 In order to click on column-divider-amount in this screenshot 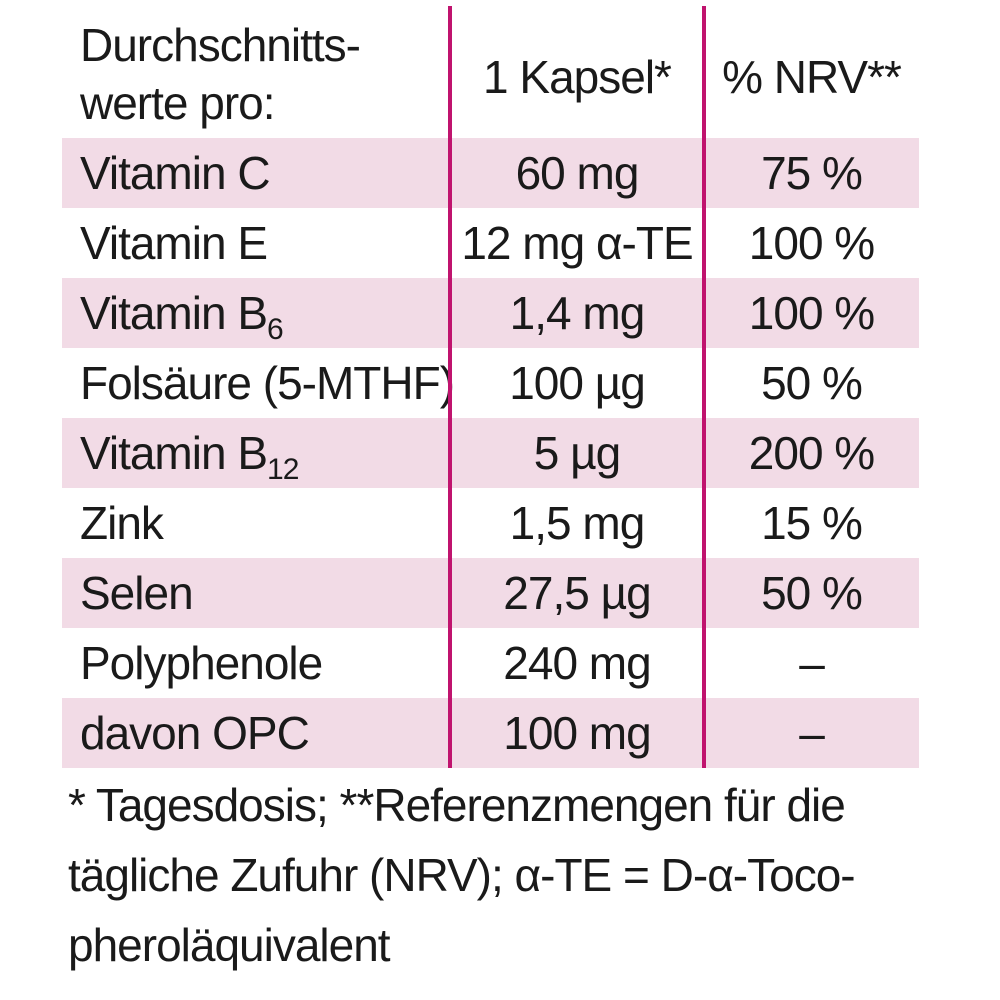, I will do `click(450, 387)`.